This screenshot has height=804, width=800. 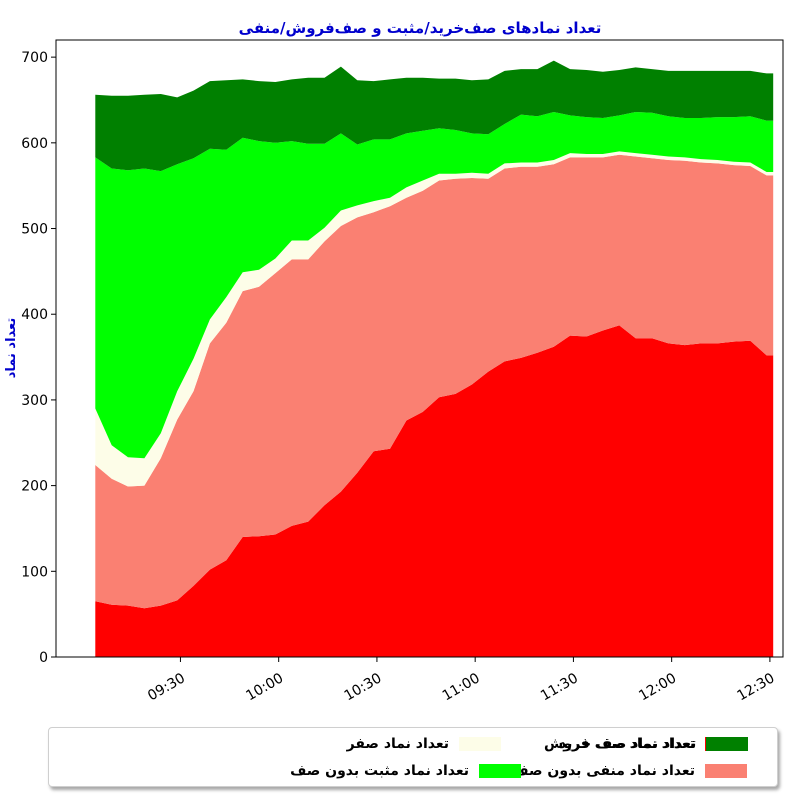 What do you see at coordinates (11, 348) in the screenshot?
I see `y-axis-label: تعداد نماد` at bounding box center [11, 348].